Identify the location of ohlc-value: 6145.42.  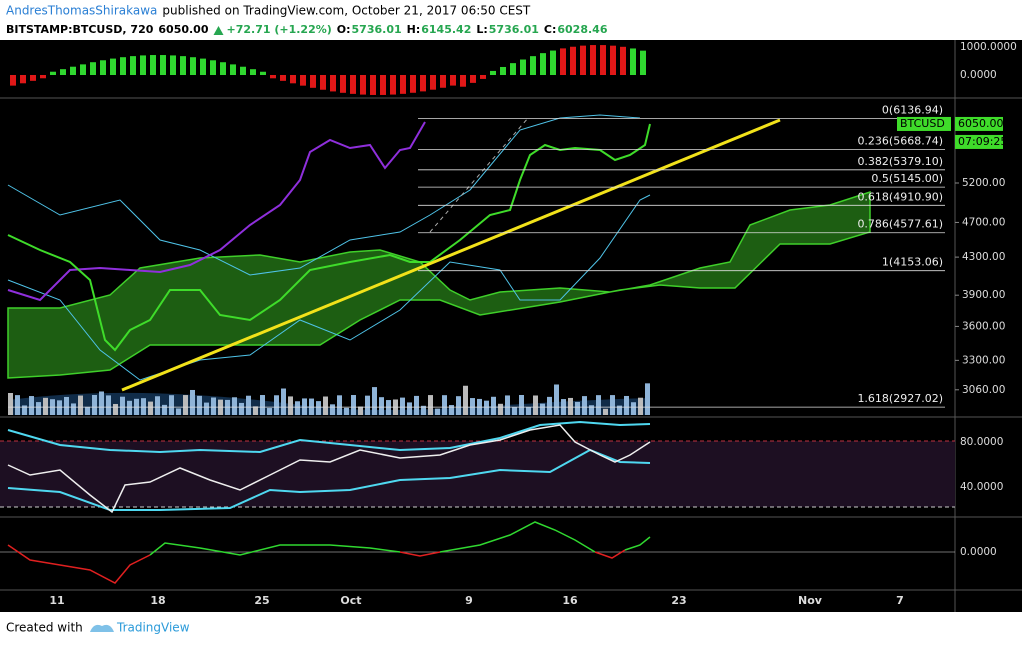
(446, 29).